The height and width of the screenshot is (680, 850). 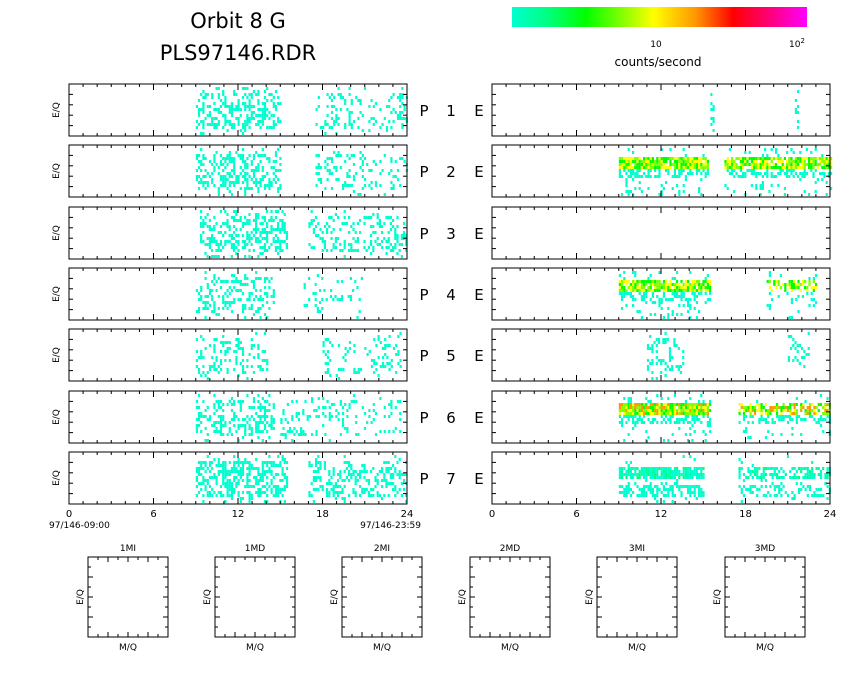 I want to click on small-panel-frame, so click(x=765, y=597).